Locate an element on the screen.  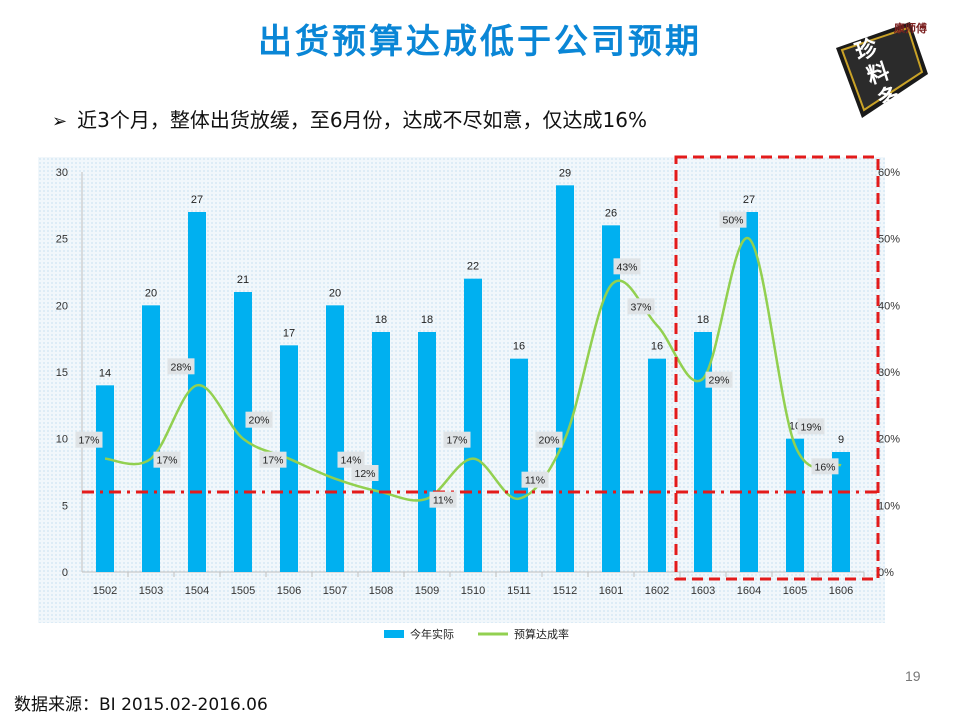
bar-data-label: 21 is located at coordinates (243, 280).